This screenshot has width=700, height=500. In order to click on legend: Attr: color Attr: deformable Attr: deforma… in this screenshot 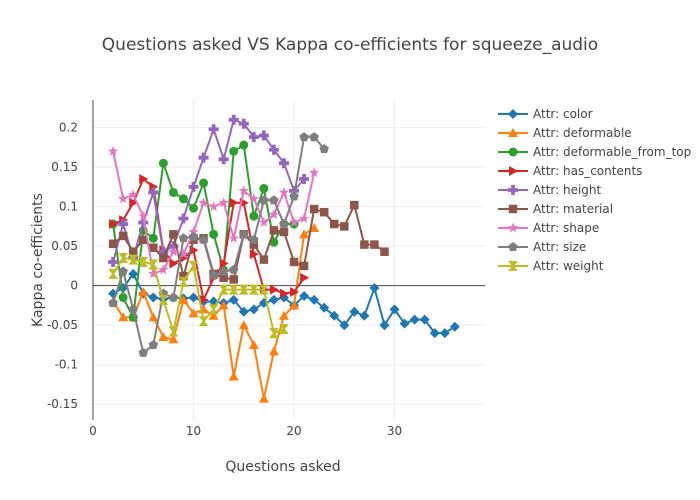, I will do `click(594, 190)`.